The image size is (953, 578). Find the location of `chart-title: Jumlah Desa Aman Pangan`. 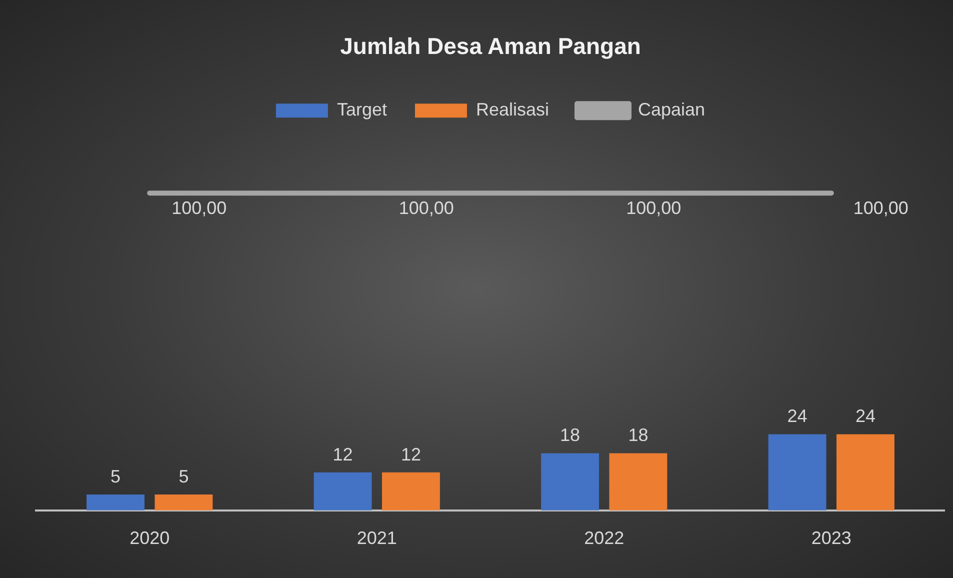

chart-title: Jumlah Desa Aman Pangan is located at coordinates (490, 46).